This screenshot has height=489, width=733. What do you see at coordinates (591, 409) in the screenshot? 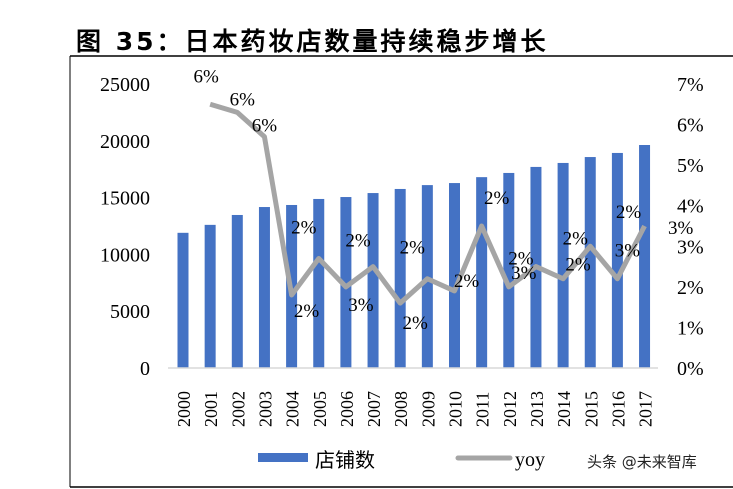
I see `x-tick-label: 2015` at bounding box center [591, 409].